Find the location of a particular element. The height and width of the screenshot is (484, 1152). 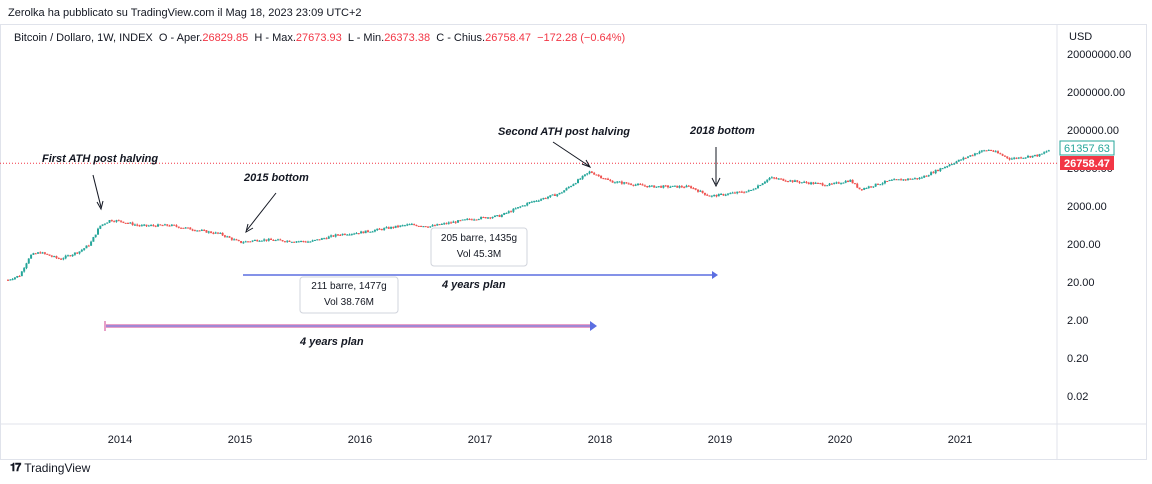

close-value: 26758.47 is located at coordinates (508, 38).